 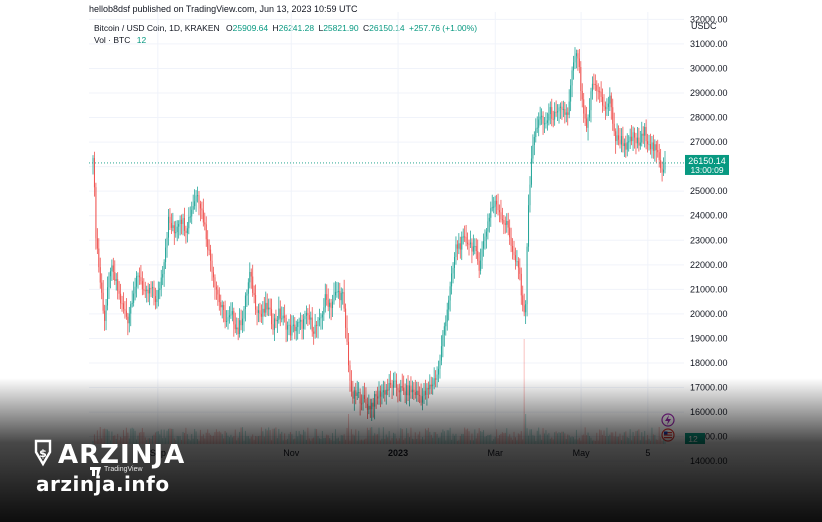 I want to click on x-tick-label: Mar, so click(x=496, y=453).